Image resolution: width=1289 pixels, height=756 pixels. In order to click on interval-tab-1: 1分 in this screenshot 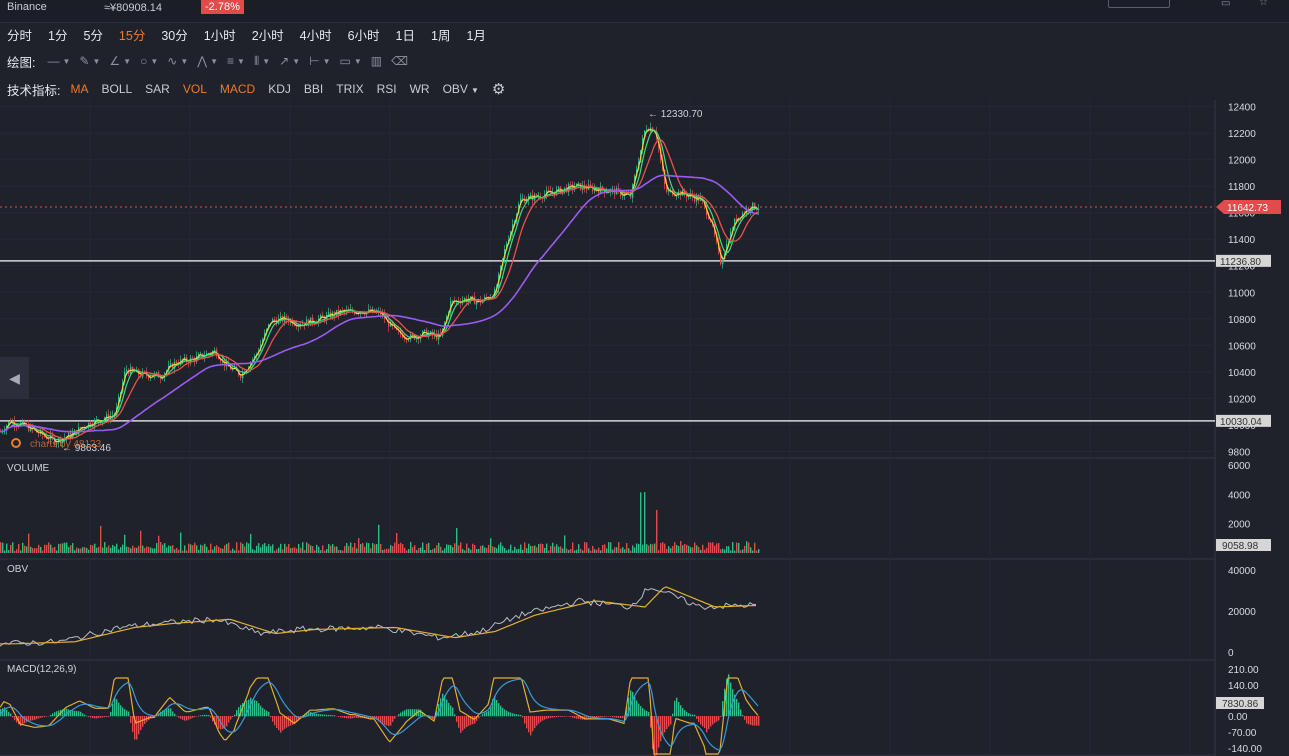, I will do `click(58, 36)`.